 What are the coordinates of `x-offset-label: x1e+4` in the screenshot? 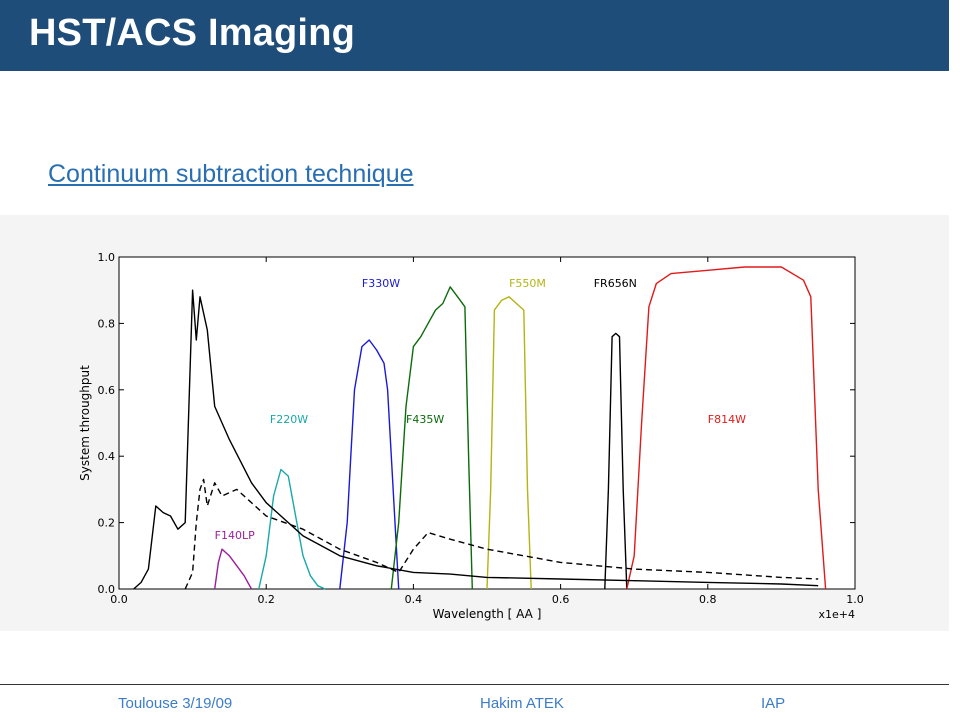 It's located at (837, 614).